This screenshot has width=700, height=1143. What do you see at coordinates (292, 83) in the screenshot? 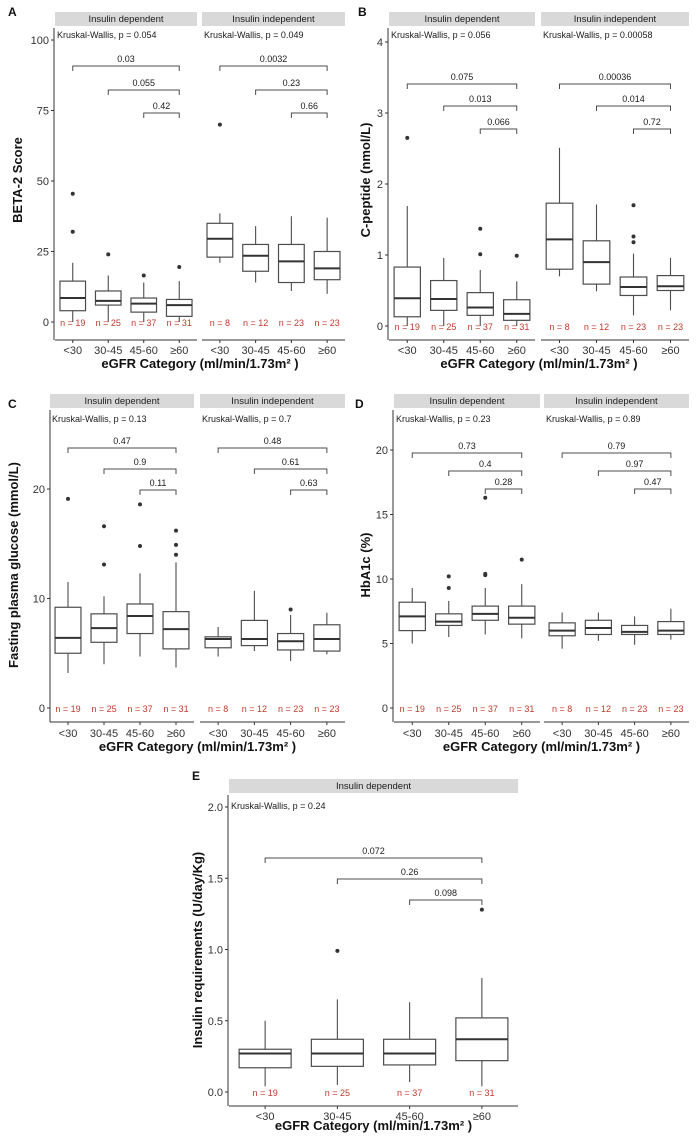
I see `comparison-p-value: 0.23` at bounding box center [292, 83].